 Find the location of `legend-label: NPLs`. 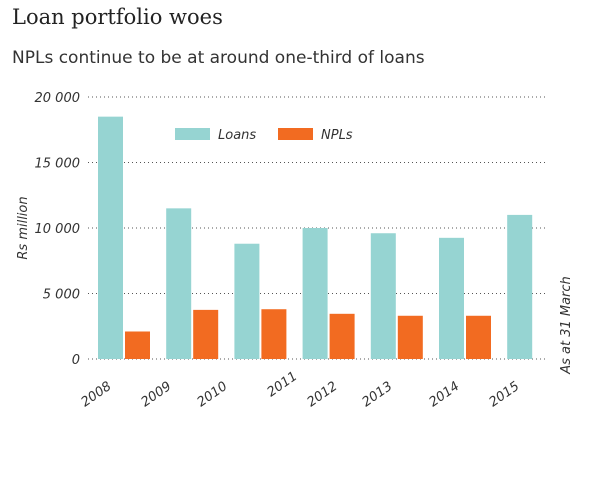

legend-label: NPLs is located at coordinates (337, 135).